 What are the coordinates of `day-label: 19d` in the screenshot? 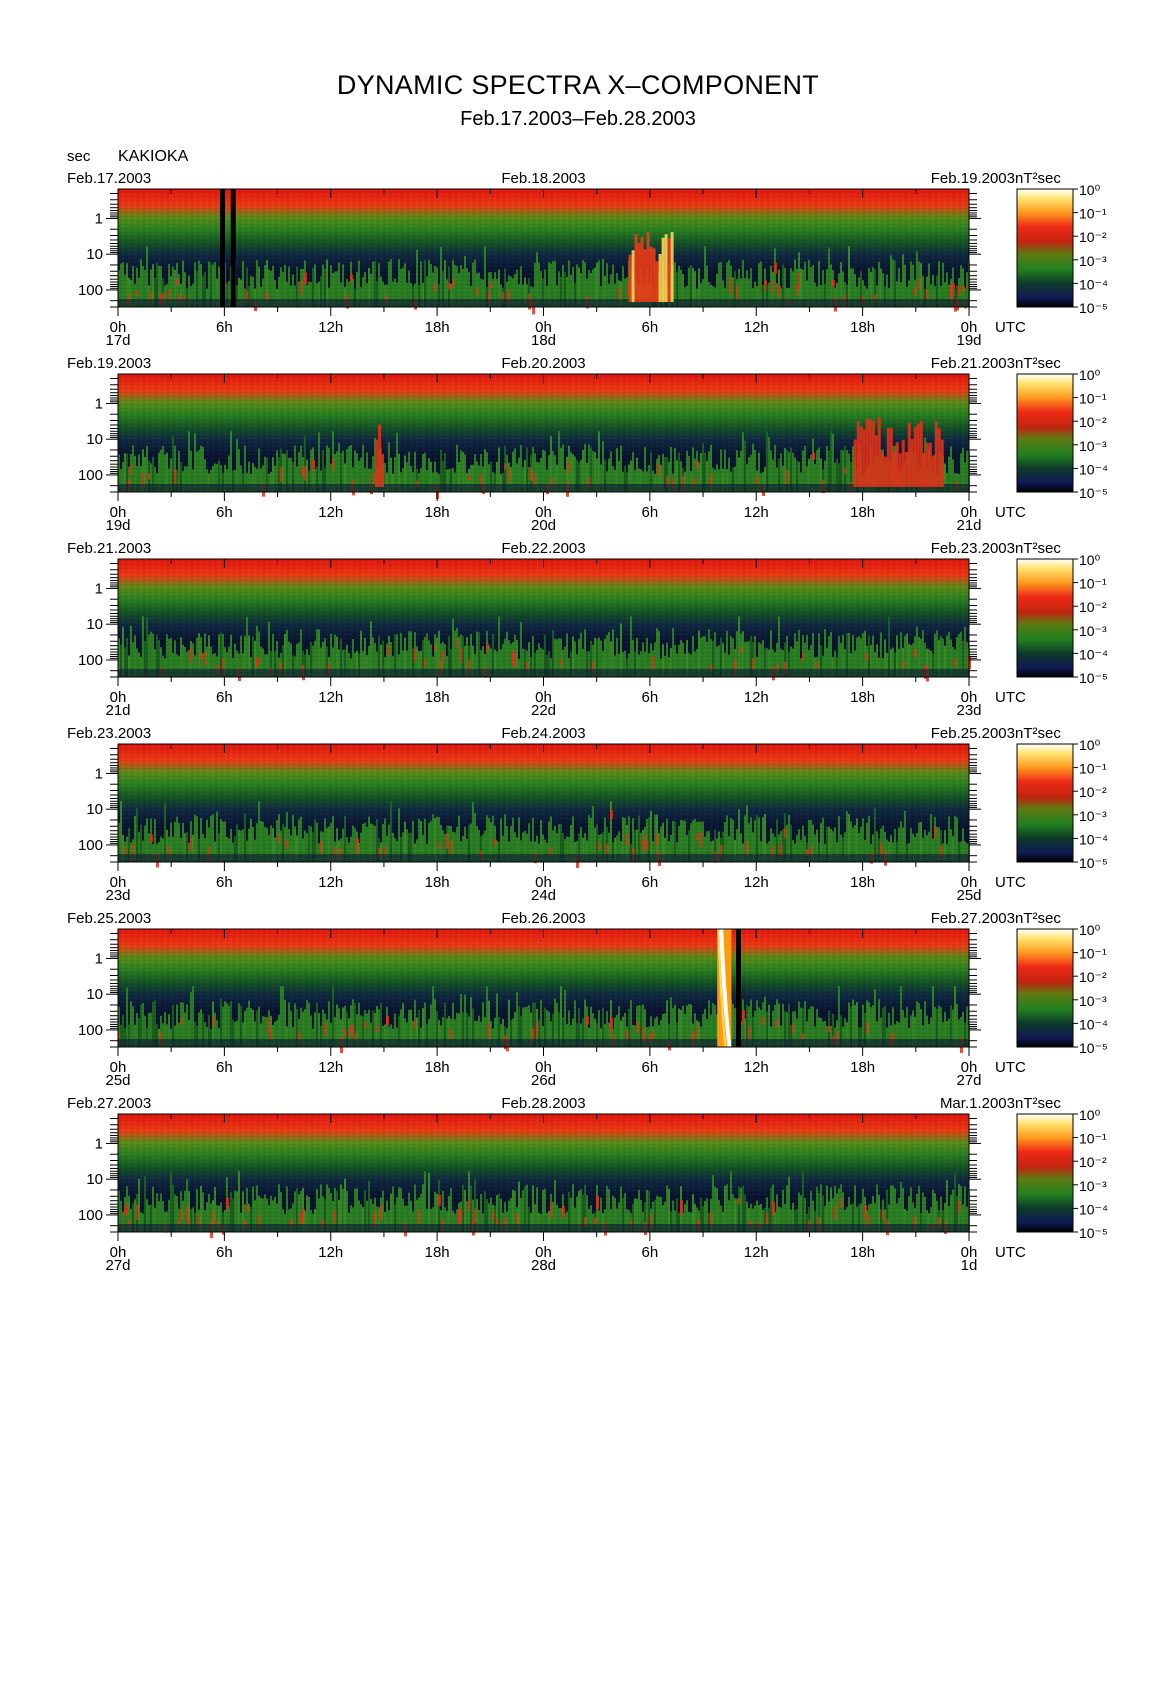 It's located at (968, 340).